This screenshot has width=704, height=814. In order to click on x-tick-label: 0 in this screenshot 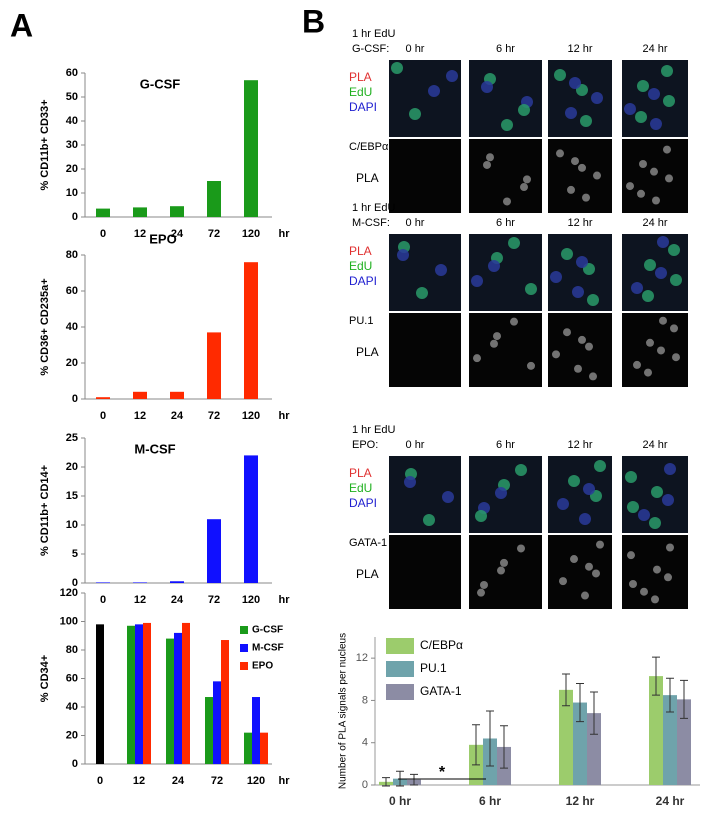, I will do `click(103, 416)`.